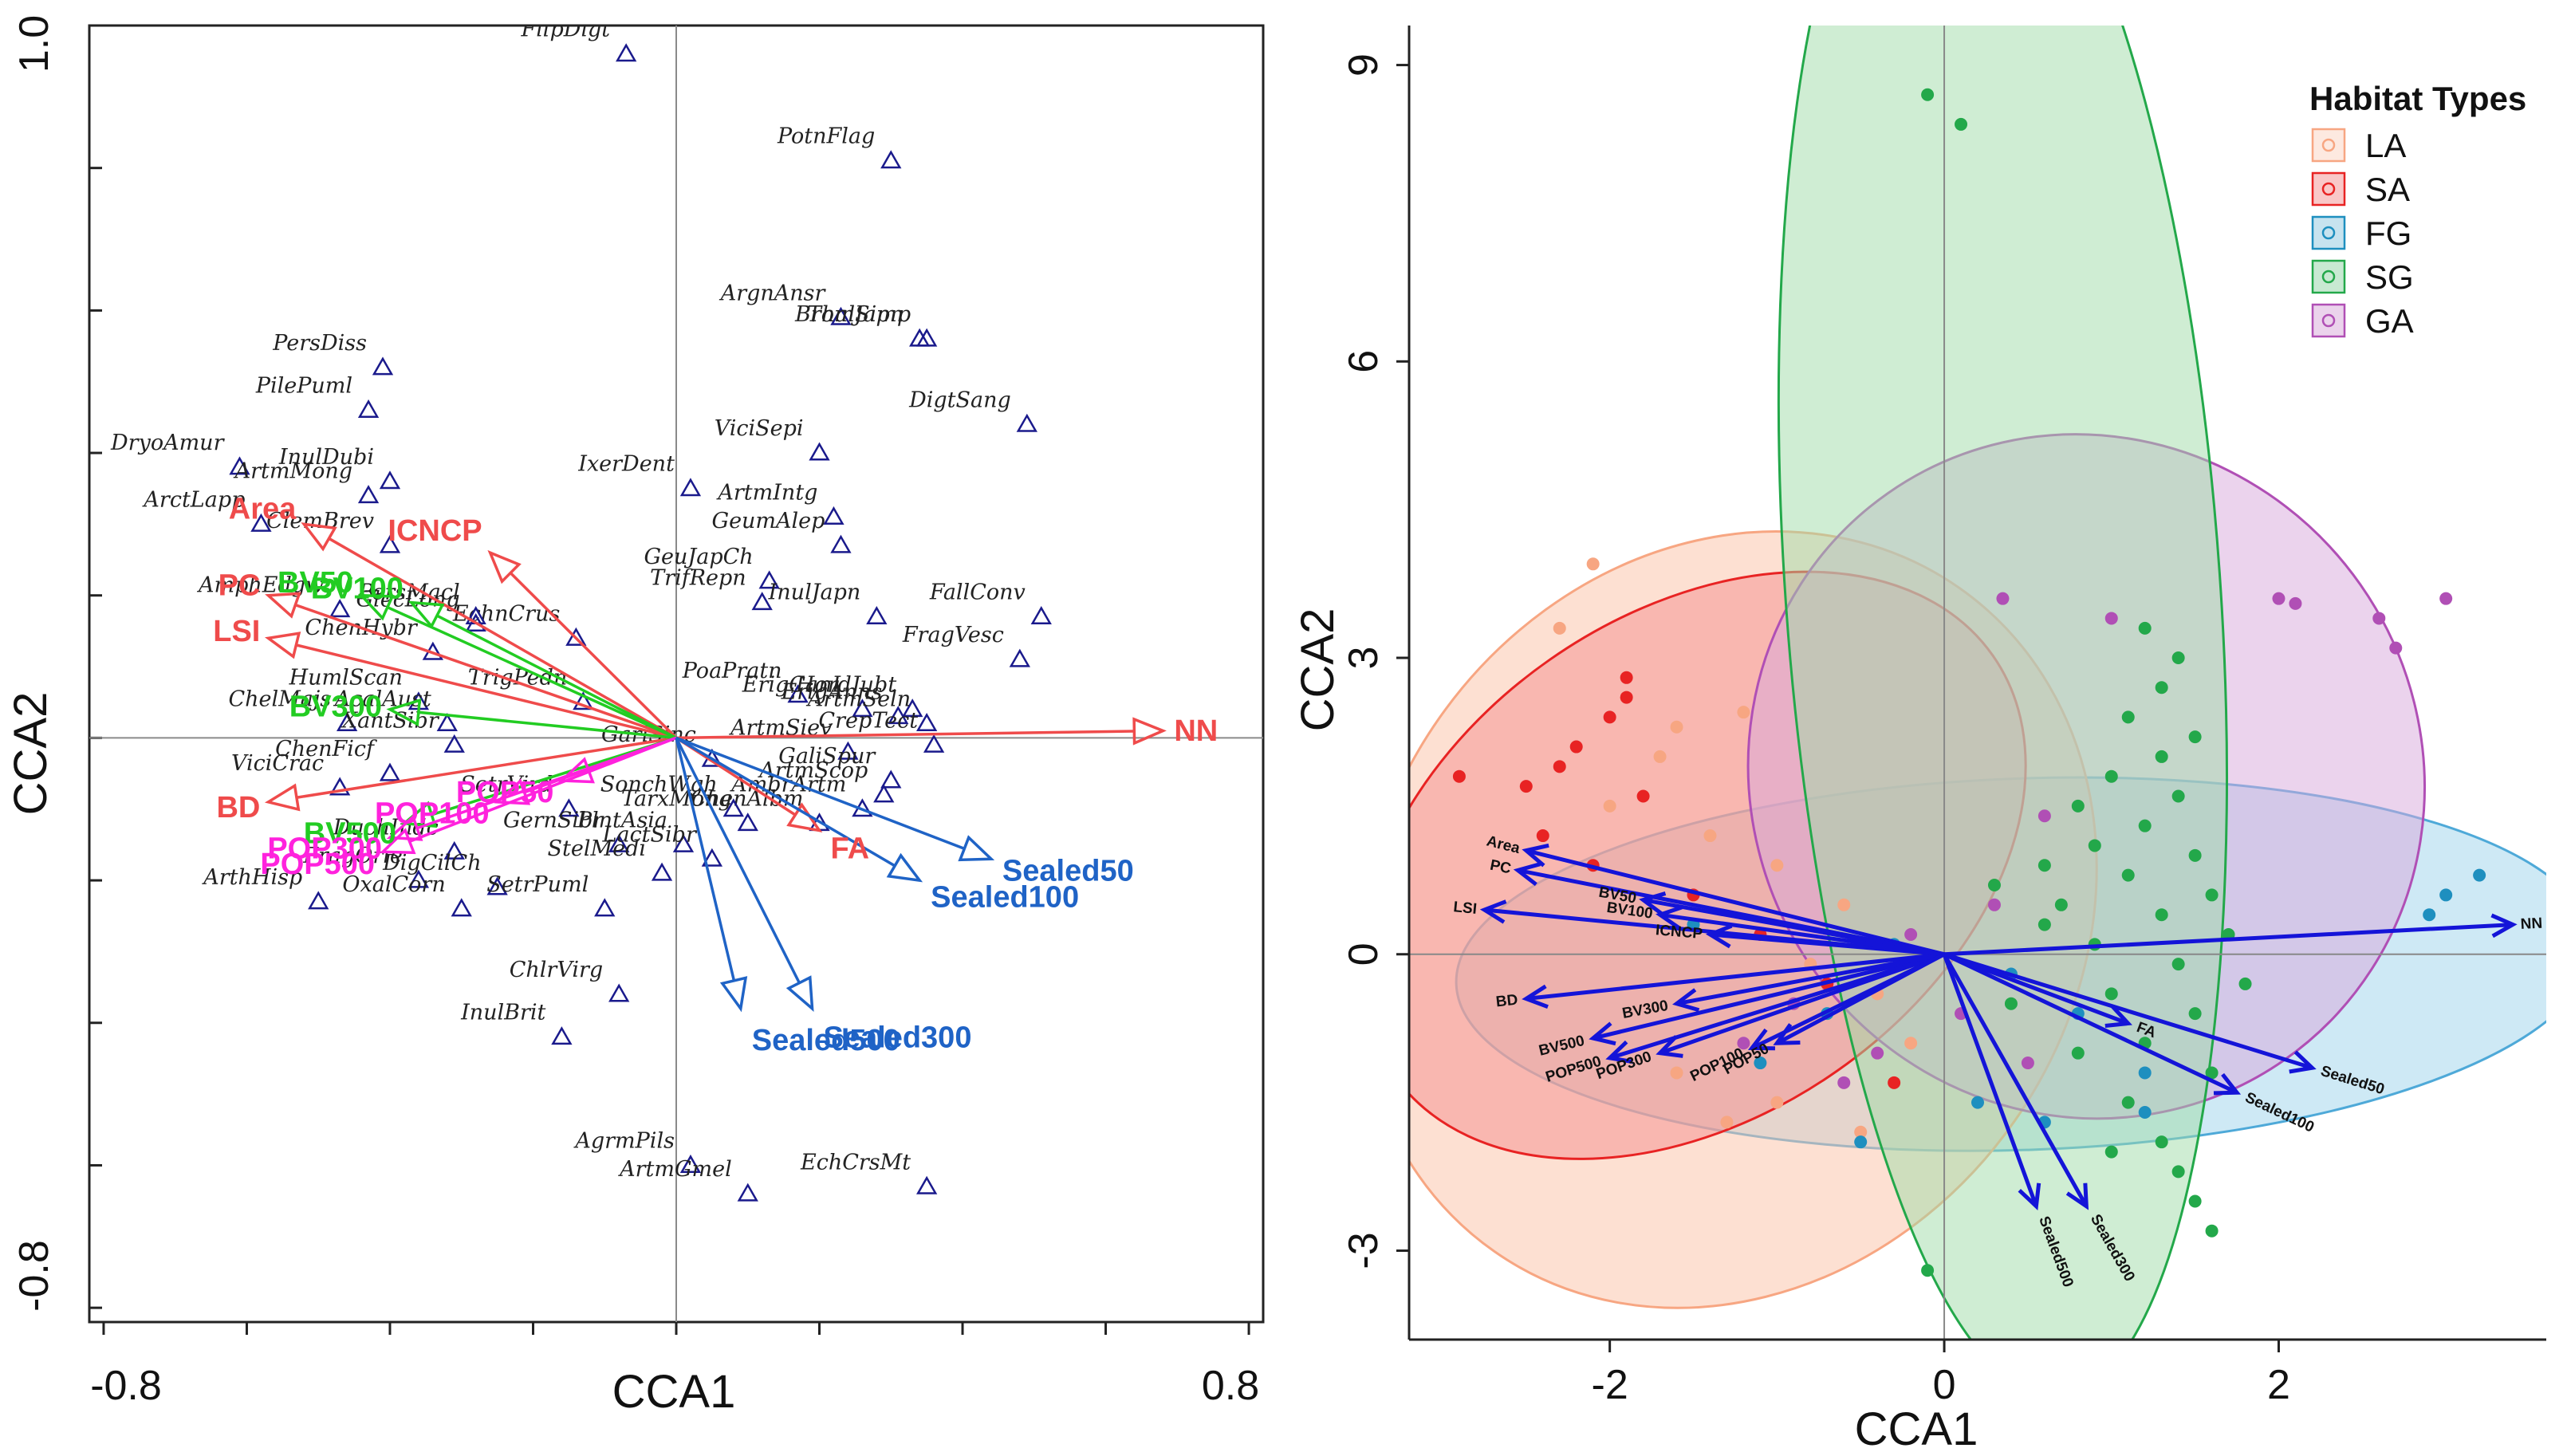  What do you see at coordinates (827, 756) in the screenshot?
I see `species-label: GaliSpur` at bounding box center [827, 756].